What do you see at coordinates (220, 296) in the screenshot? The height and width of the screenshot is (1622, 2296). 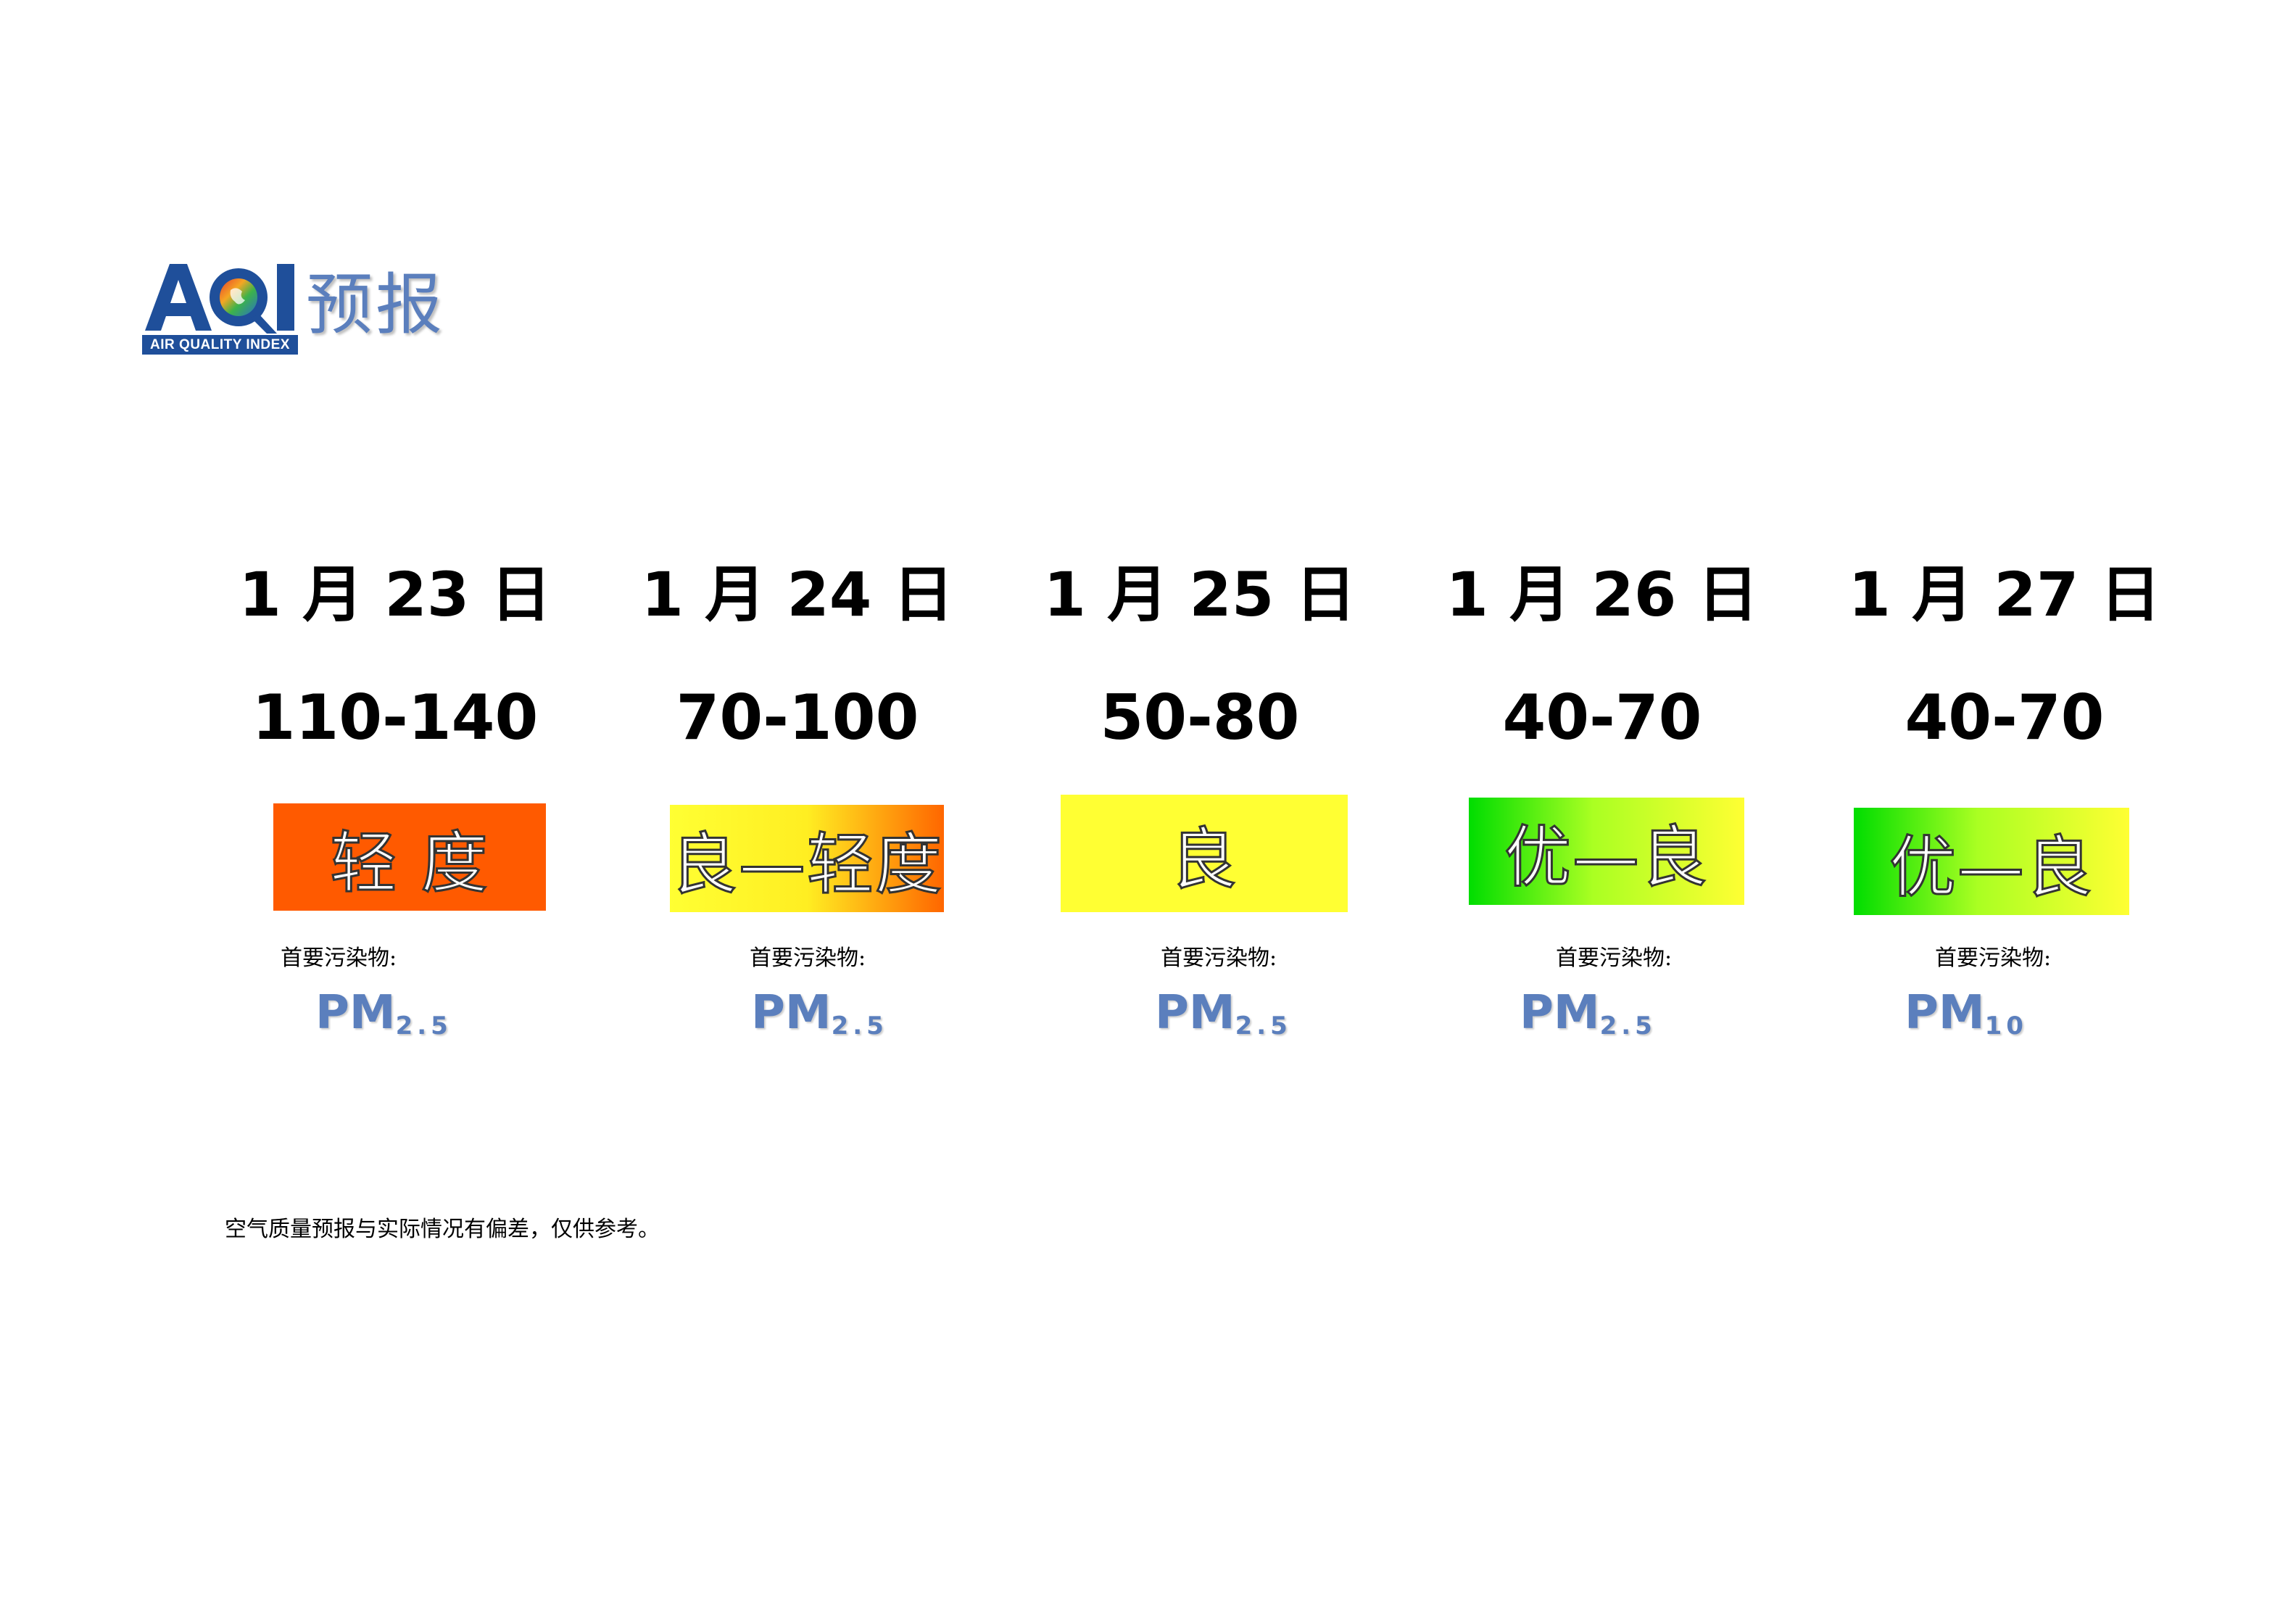 I see `aqi-logo-mark` at bounding box center [220, 296].